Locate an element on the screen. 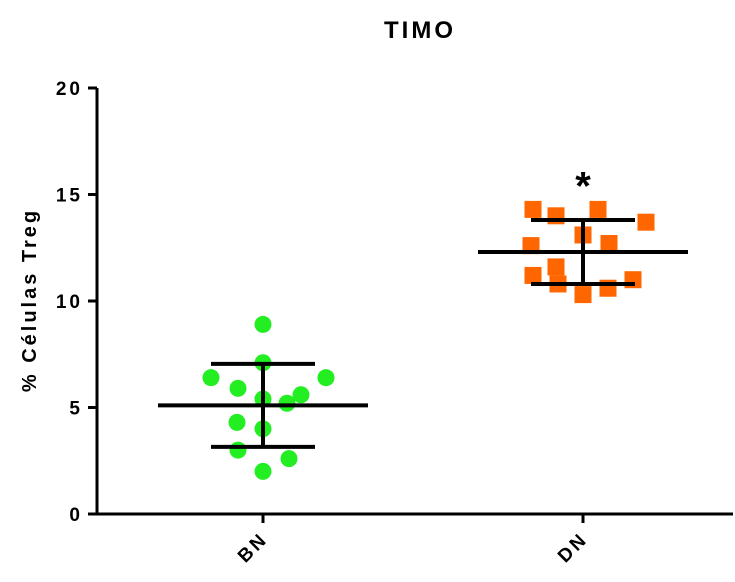 The height and width of the screenshot is (582, 735). significance-marker: * is located at coordinates (583, 186).